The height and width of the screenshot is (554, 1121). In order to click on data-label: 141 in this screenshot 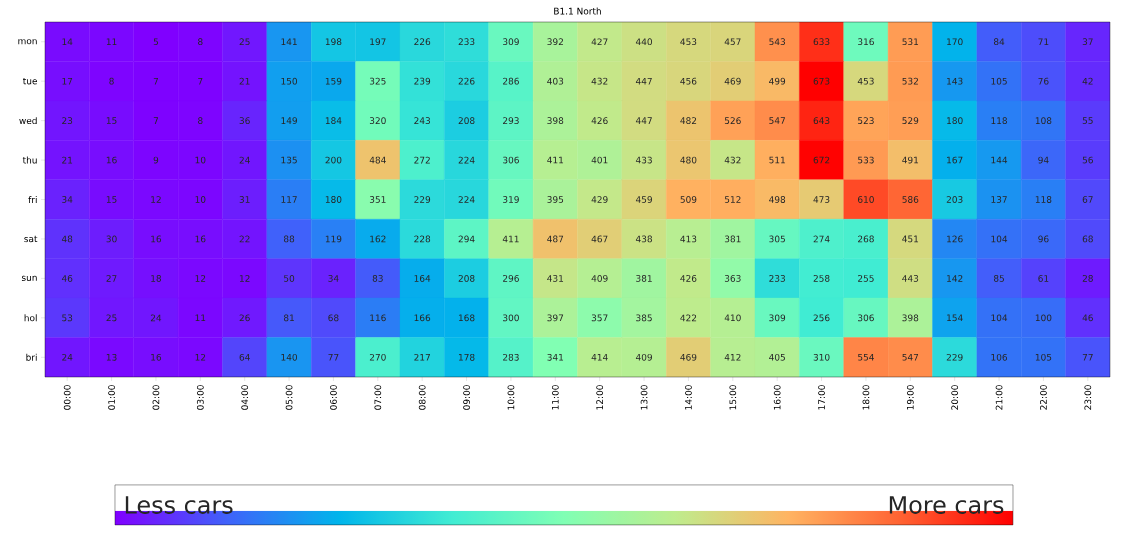, I will do `click(289, 41)`.